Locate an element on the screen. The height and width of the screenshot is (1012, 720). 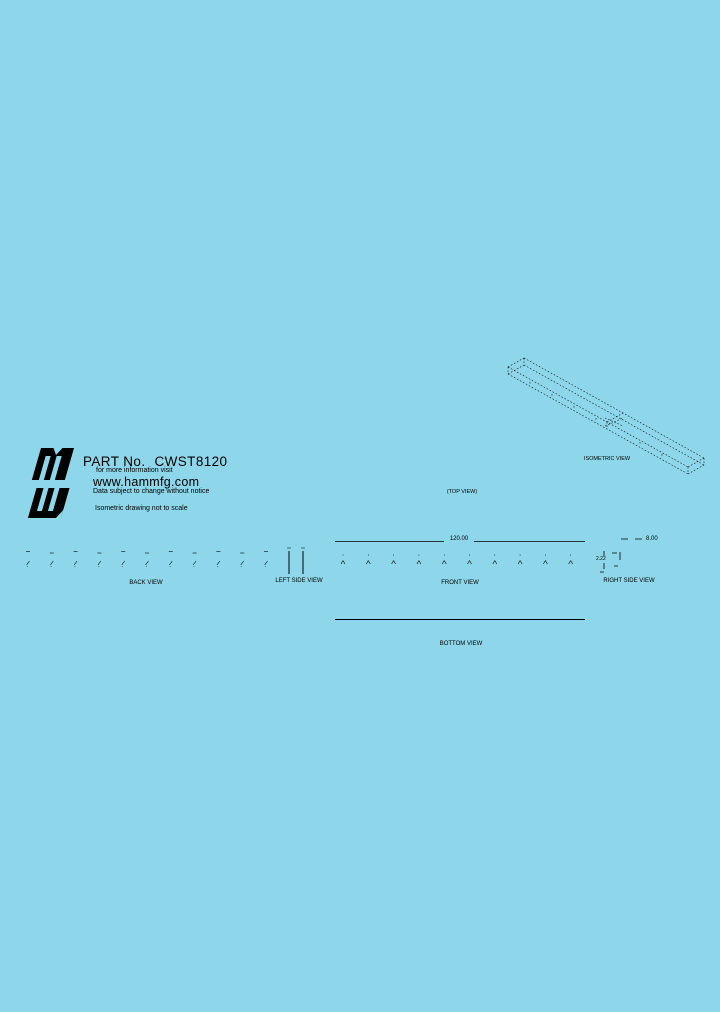
website-link: www.hammfg.com is located at coordinates (146, 482).